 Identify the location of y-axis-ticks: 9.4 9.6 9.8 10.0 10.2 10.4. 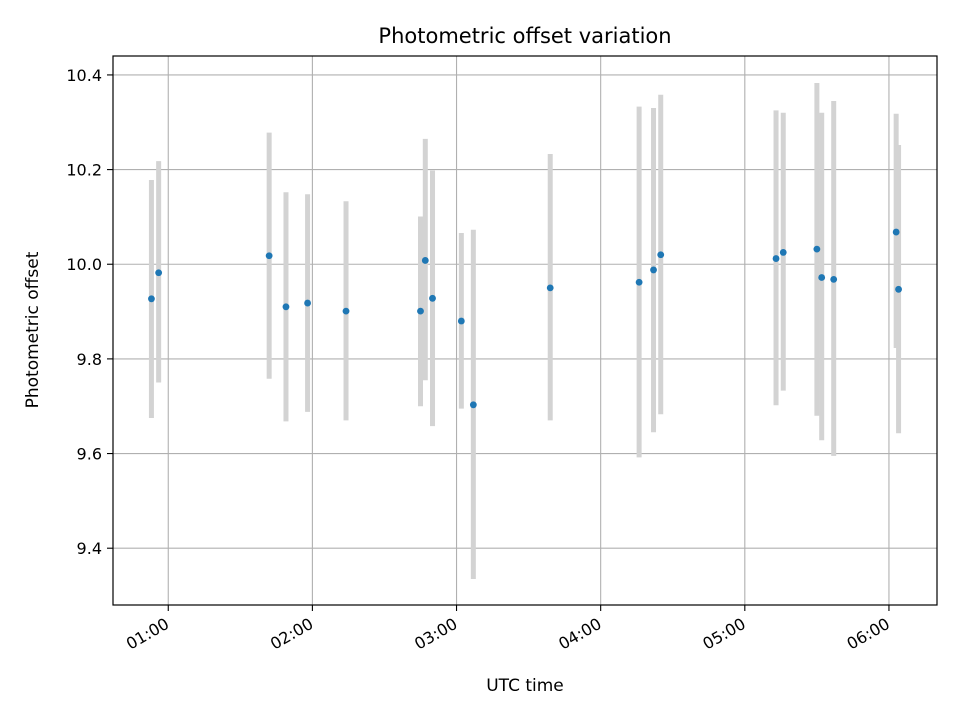
(89, 312).